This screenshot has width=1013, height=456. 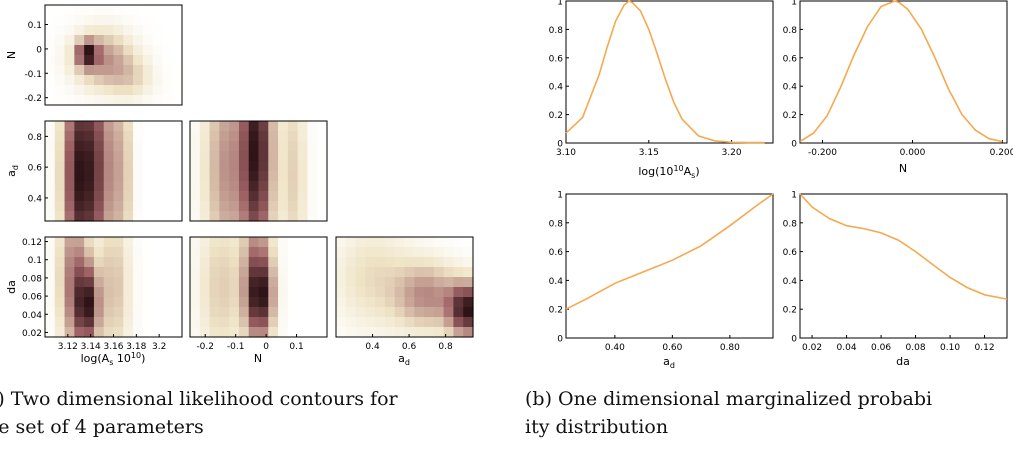 What do you see at coordinates (39, 50) in the screenshot?
I see `y-tick-label: 0` at bounding box center [39, 50].